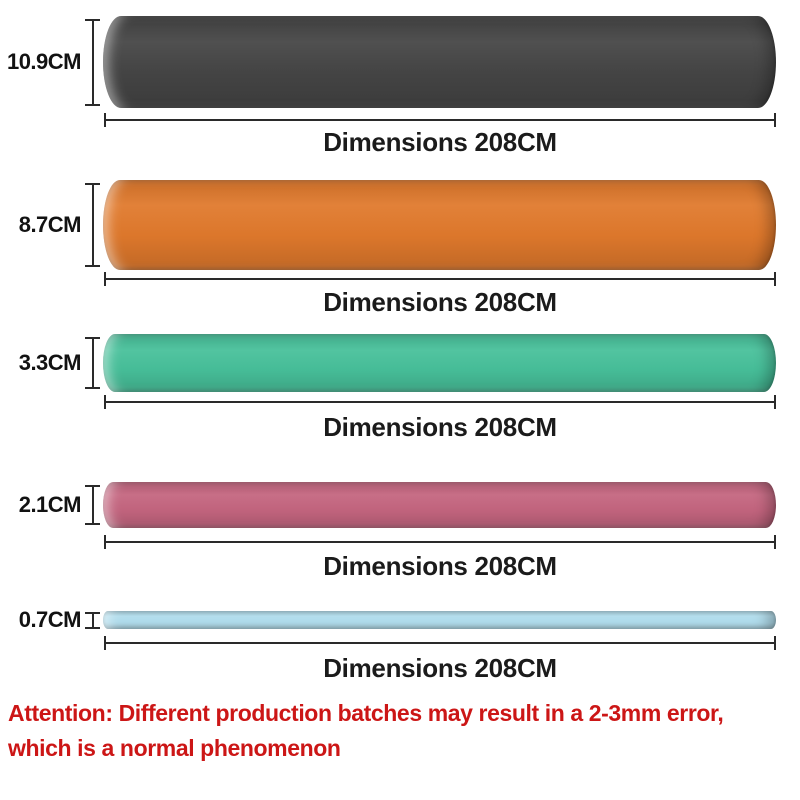 The width and height of the screenshot is (800, 800). Describe the element at coordinates (439, 225) in the screenshot. I see `orange-band` at that location.